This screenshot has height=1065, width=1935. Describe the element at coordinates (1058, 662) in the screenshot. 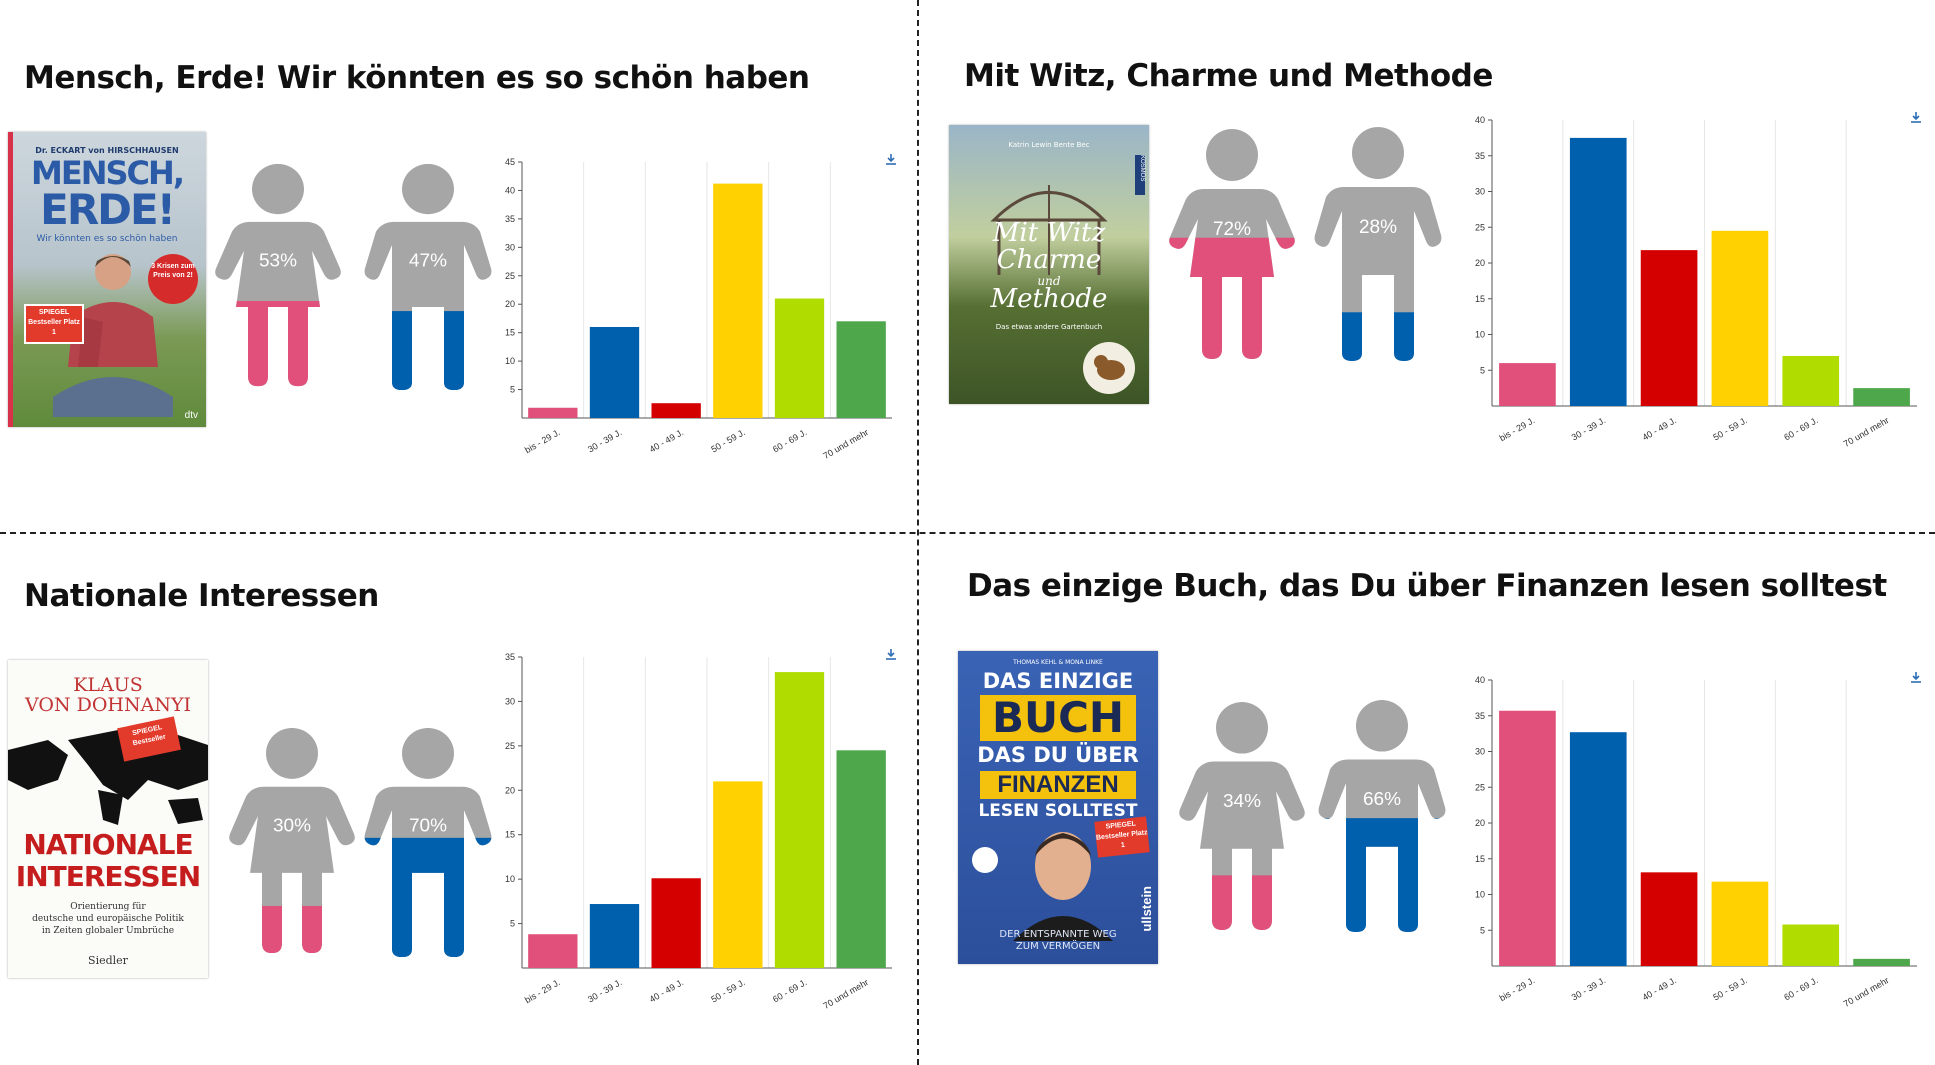

I see `cover-authors: THOMAS KEHL & MONA LINKE` at that location.